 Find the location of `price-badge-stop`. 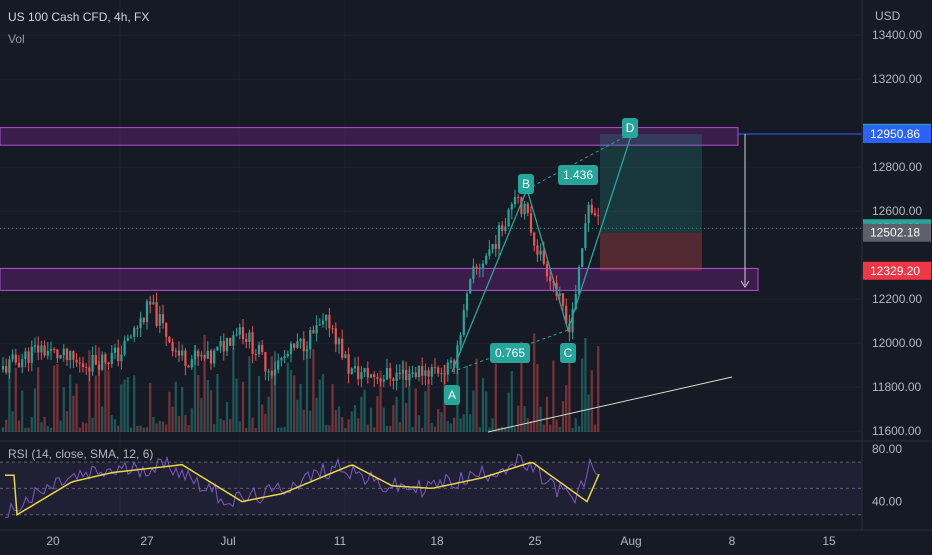

price-badge-stop is located at coordinates (897, 270).